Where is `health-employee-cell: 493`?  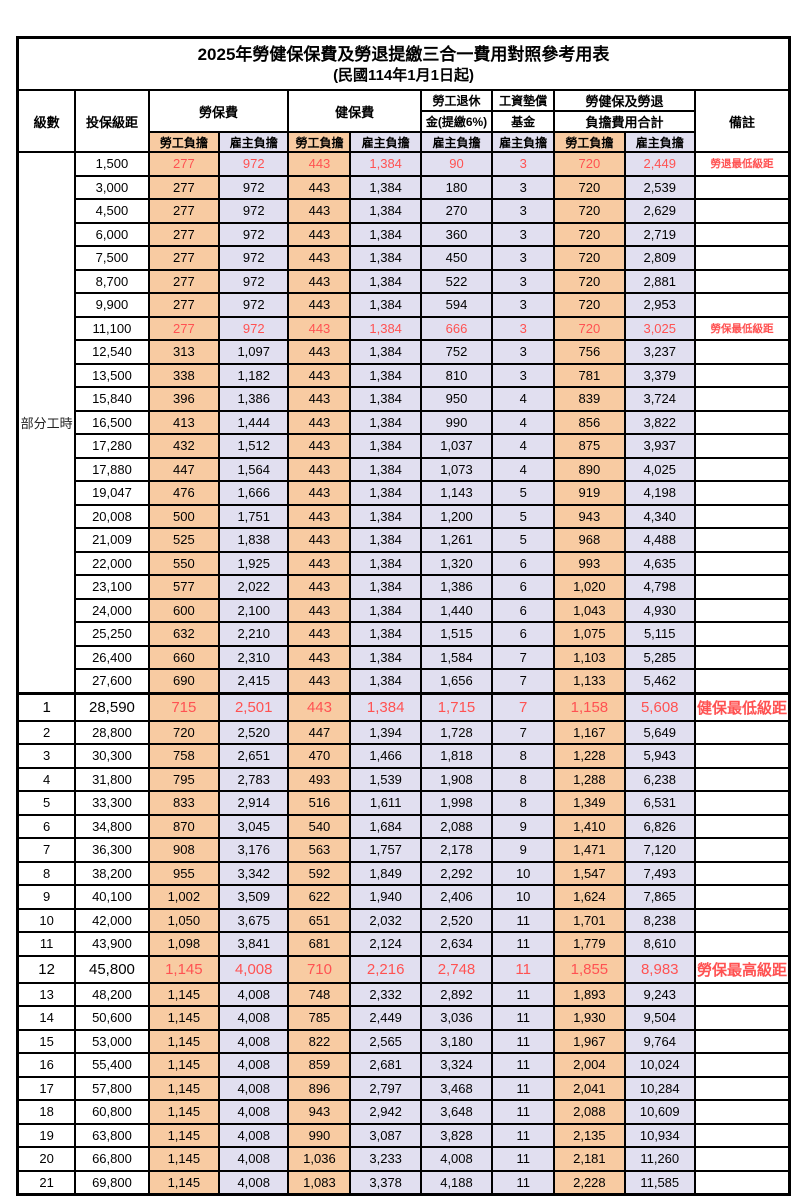 health-employee-cell: 493 is located at coordinates (319, 779).